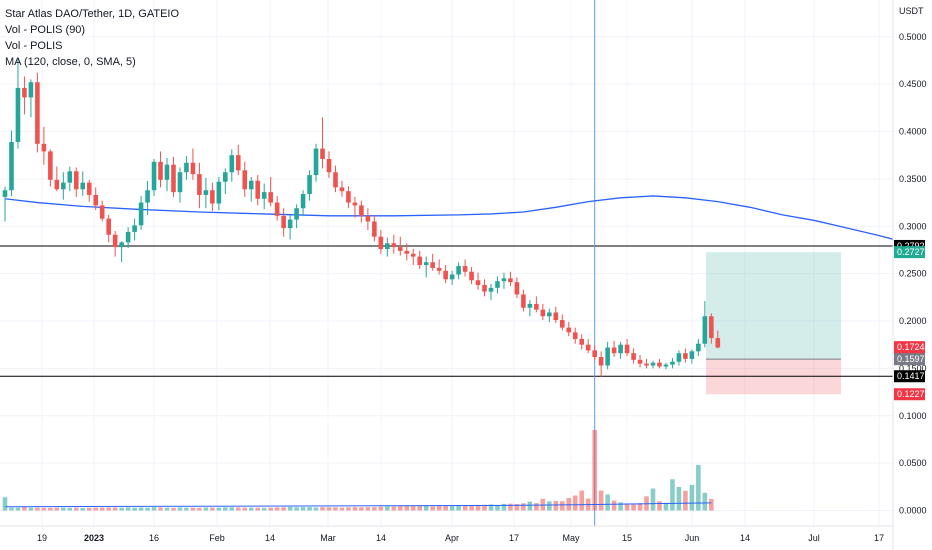  Describe the element at coordinates (92, 14) in the screenshot. I see `legend-title: Star Atlas DAO/Tether, 1D, GATEIO` at that location.